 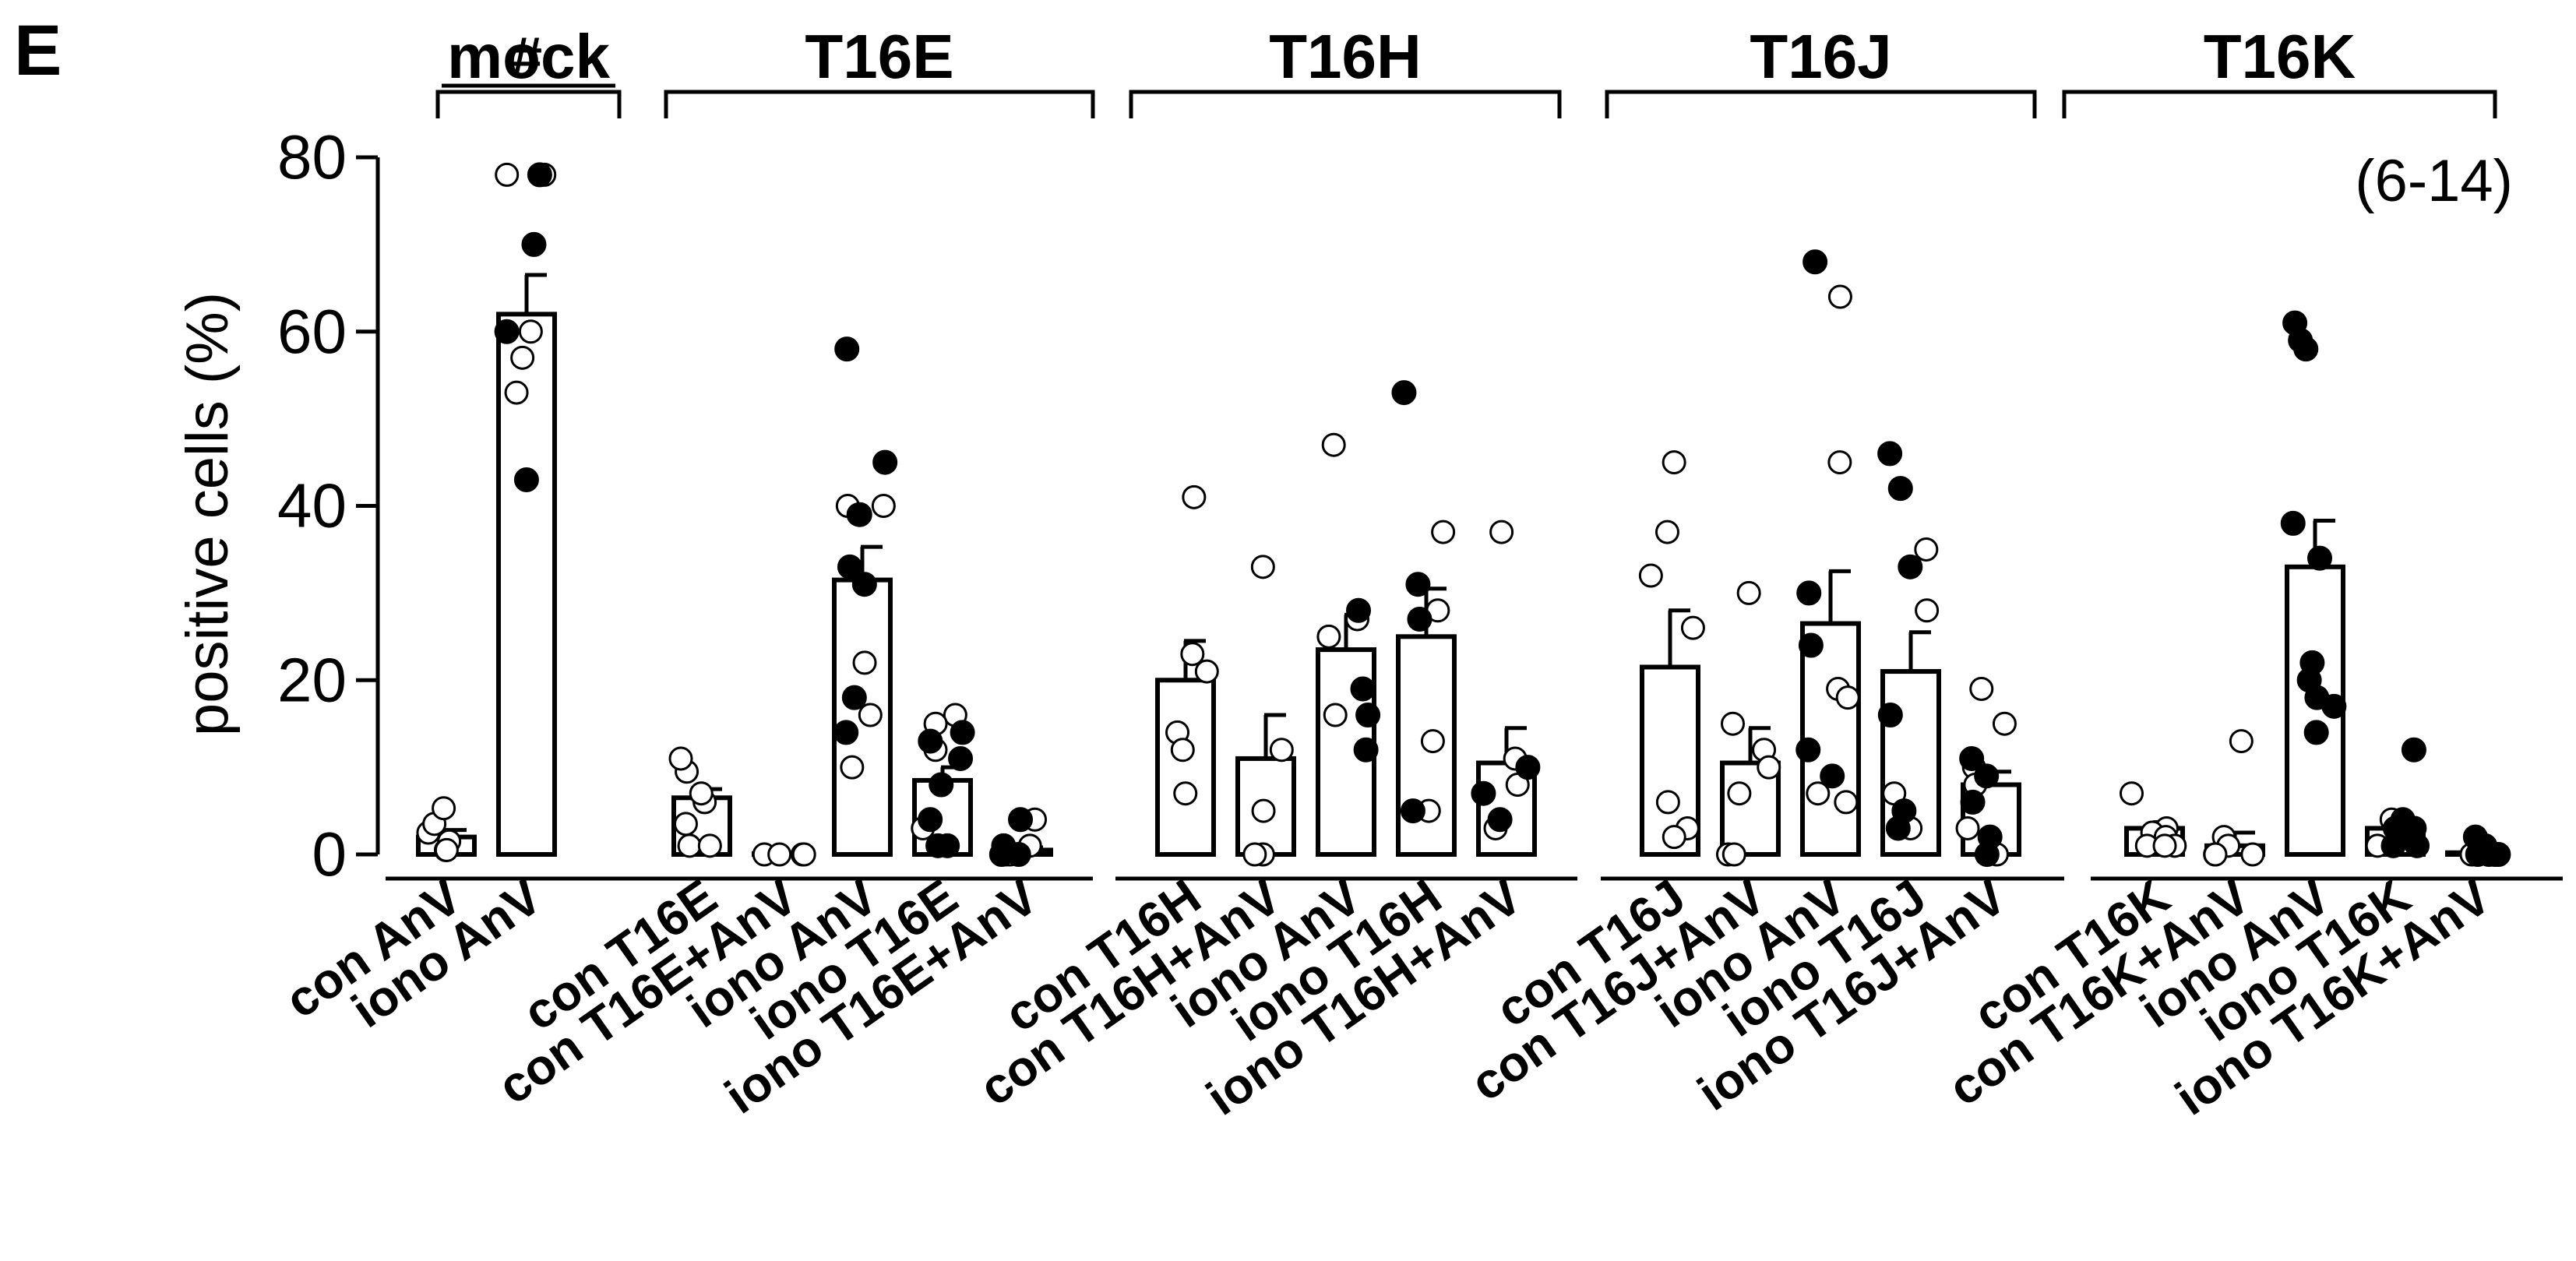 What do you see at coordinates (312, 506) in the screenshot?
I see `y-tick-label: 40` at bounding box center [312, 506].